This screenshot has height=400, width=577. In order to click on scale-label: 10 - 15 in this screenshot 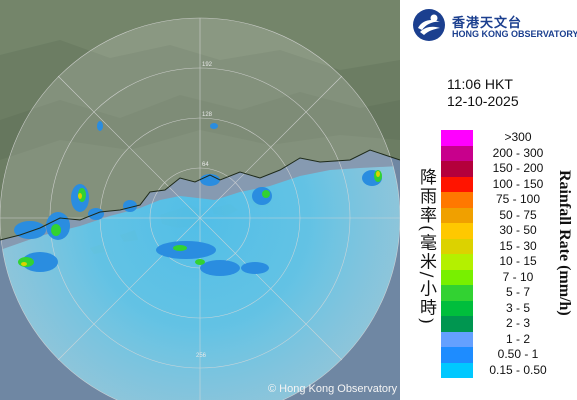, I will do `click(518, 261)`.